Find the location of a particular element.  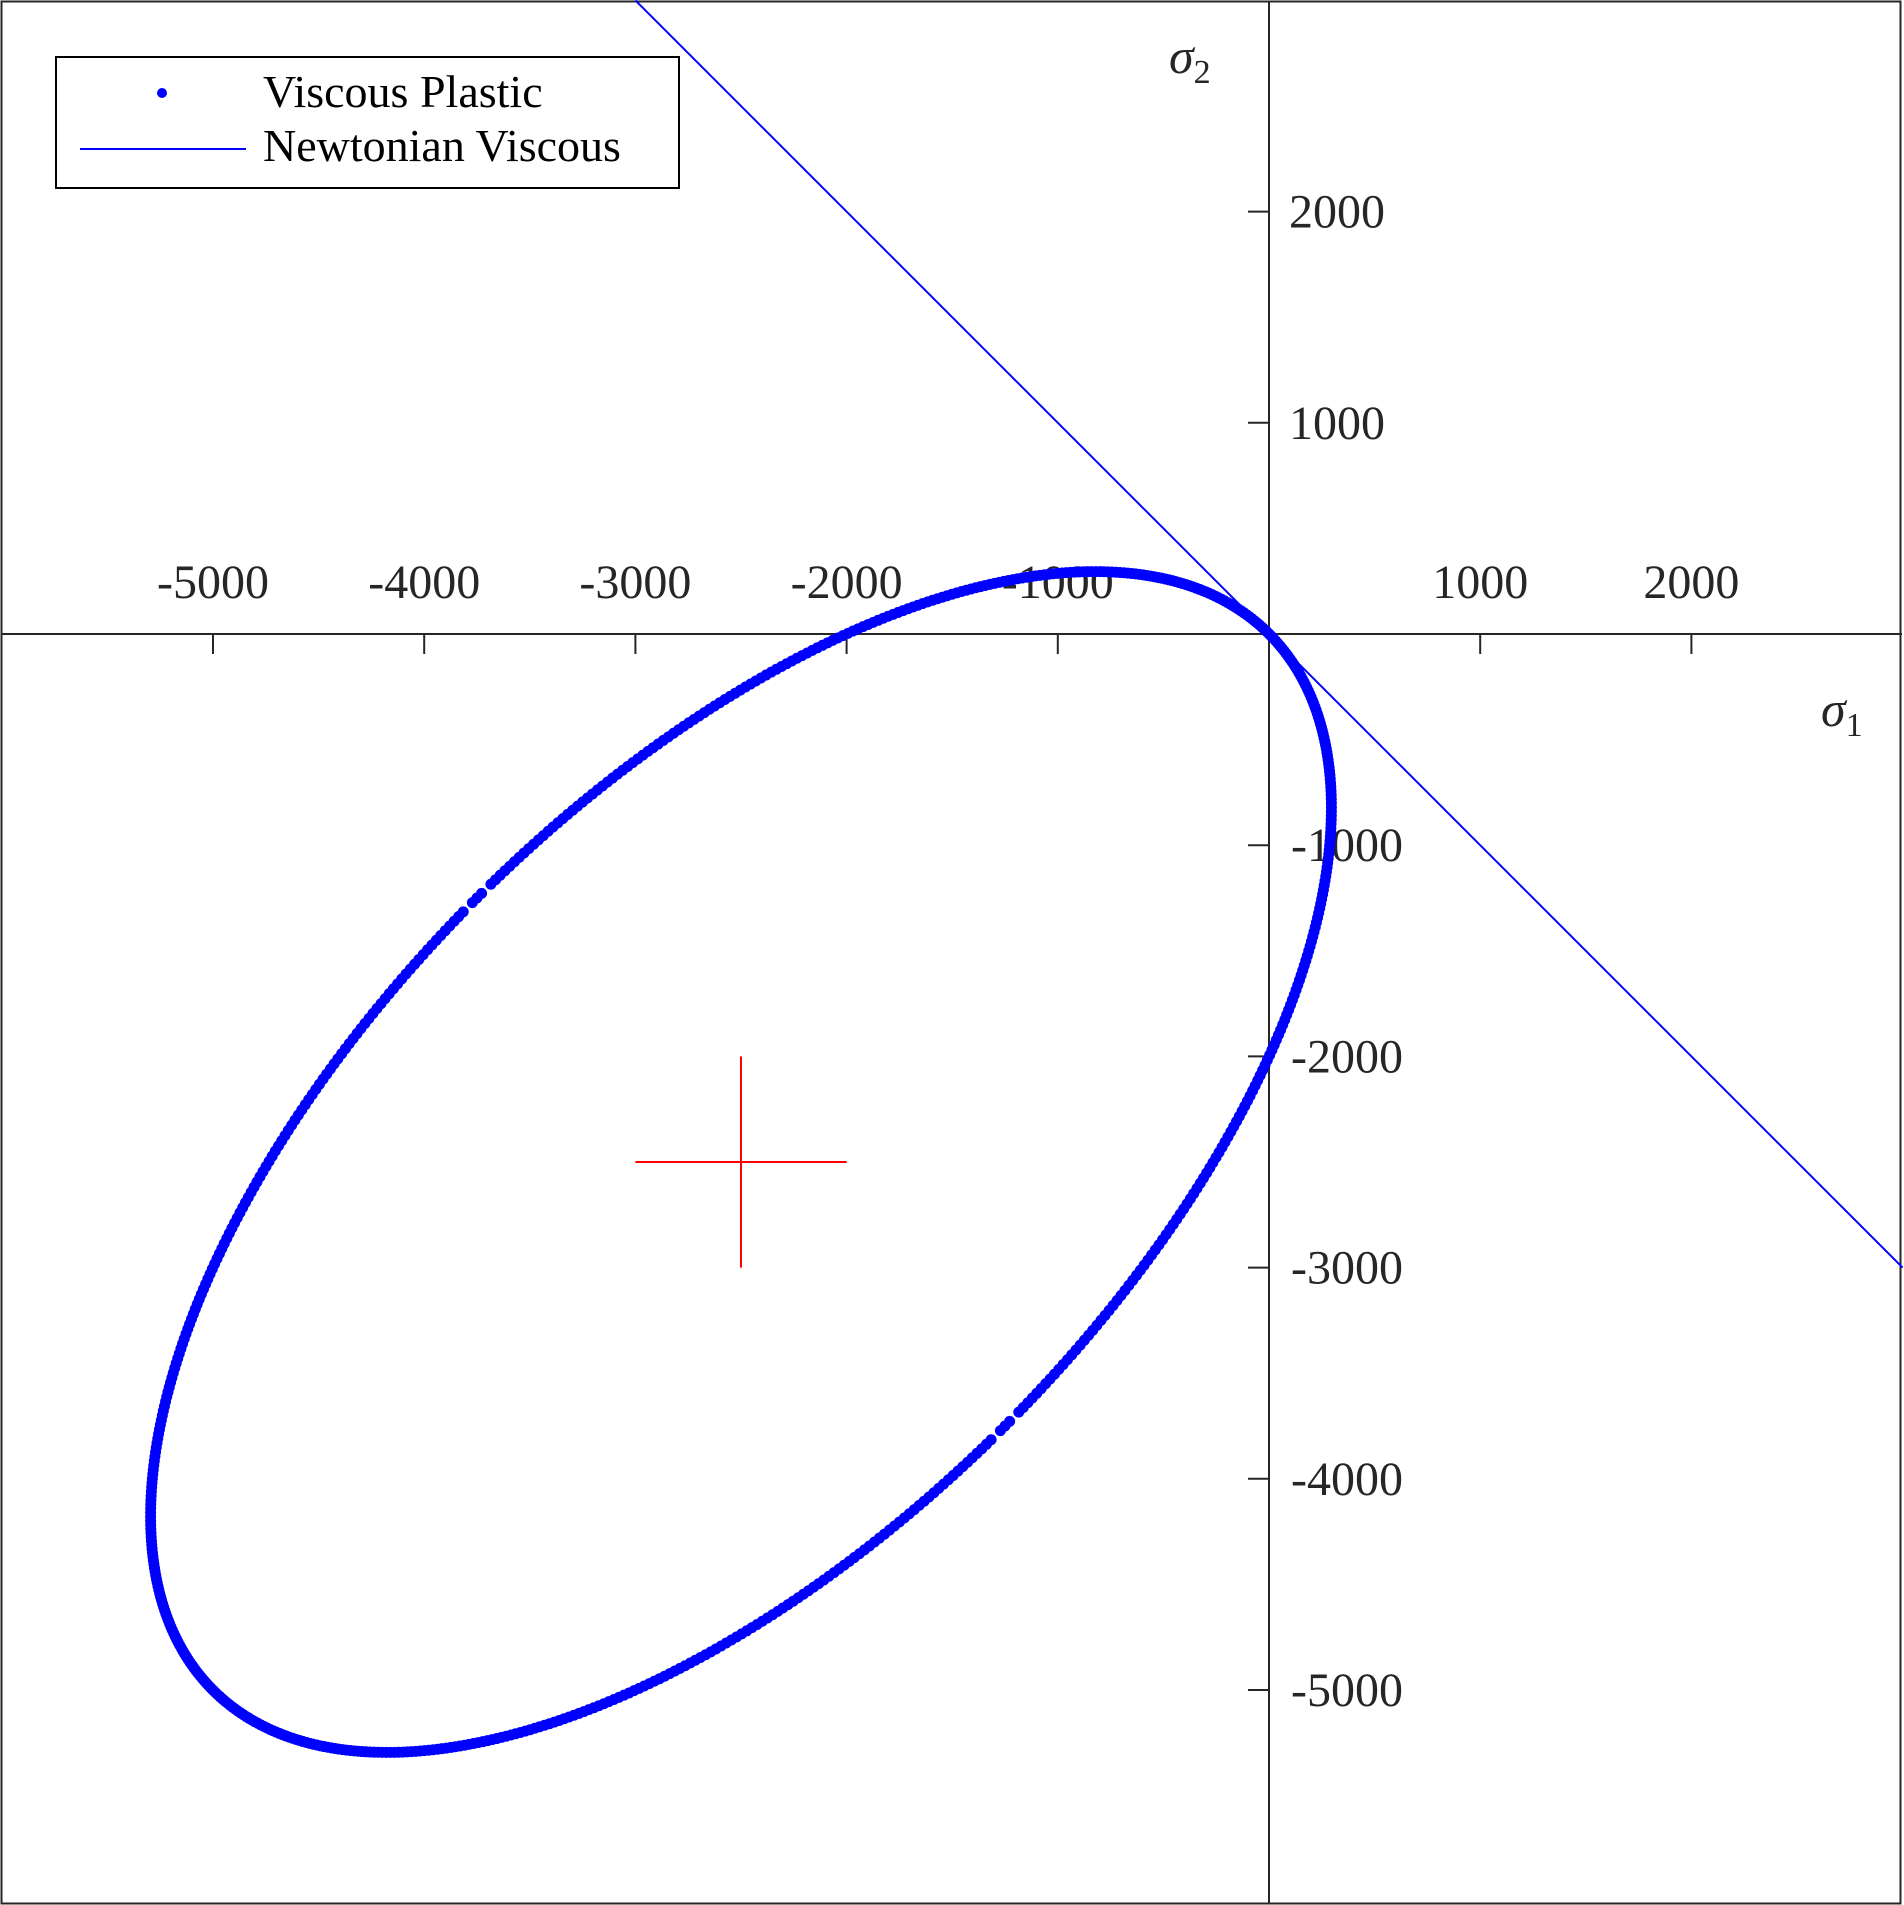

y-tick-label: -5000 is located at coordinates (1347, 1690).